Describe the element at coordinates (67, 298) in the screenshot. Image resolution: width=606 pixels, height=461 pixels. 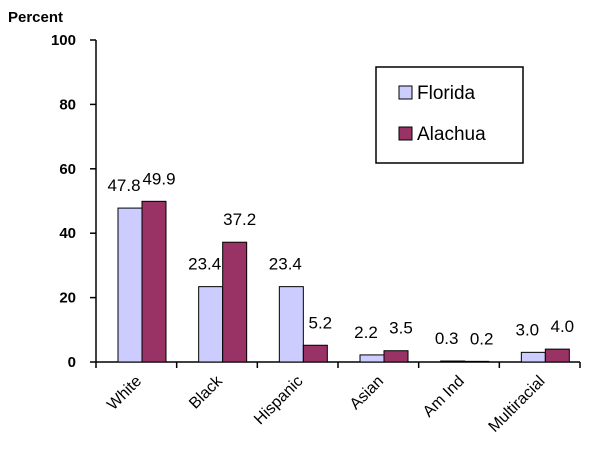
I see `y-tick-label: 20` at that location.